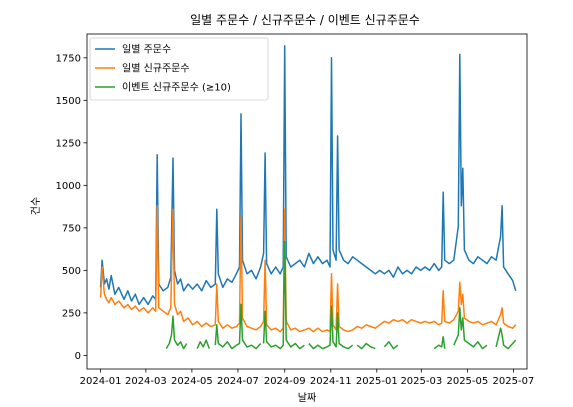 The width and height of the screenshot is (573, 407). What do you see at coordinates (514, 381) in the screenshot?
I see `x-tick-label: 2025-07` at bounding box center [514, 381].